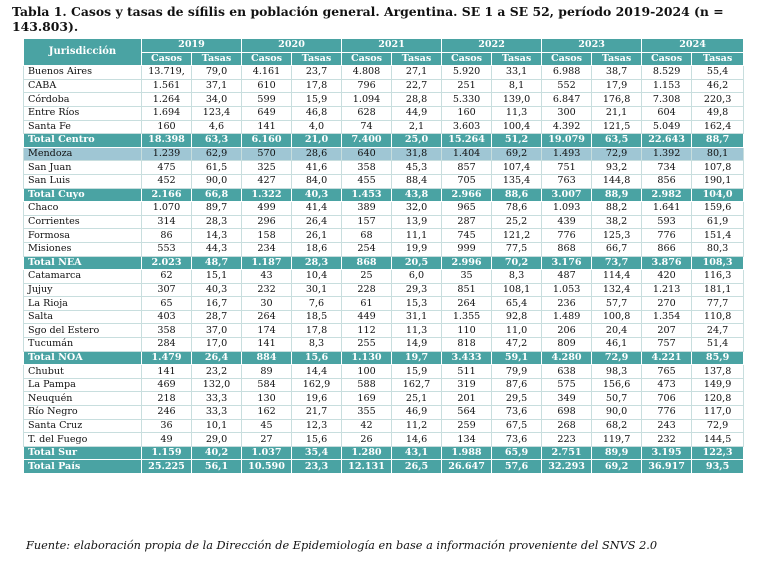 The height and width of the screenshot is (562, 760). What do you see at coordinates (667, 385) in the screenshot?
I see `casos-cell: 473` at bounding box center [667, 385].